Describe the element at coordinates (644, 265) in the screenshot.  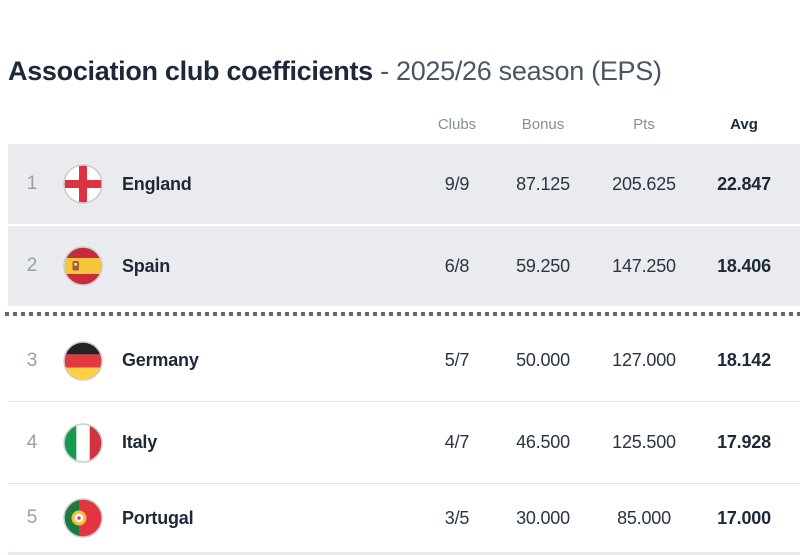
I see `pts-value: 147.250` at that location.